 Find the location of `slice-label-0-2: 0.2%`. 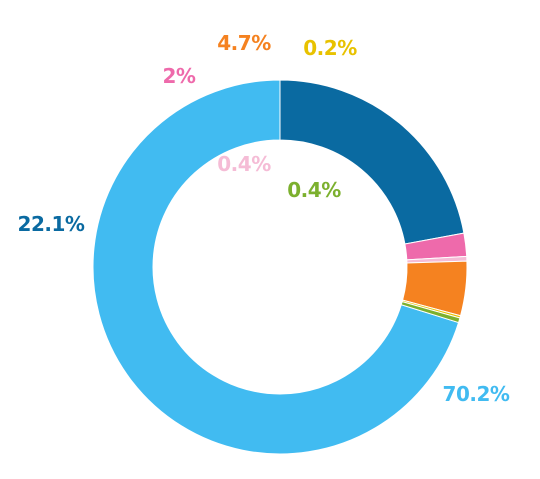

slice-label-0-2: 0.2% is located at coordinates (330, 48).